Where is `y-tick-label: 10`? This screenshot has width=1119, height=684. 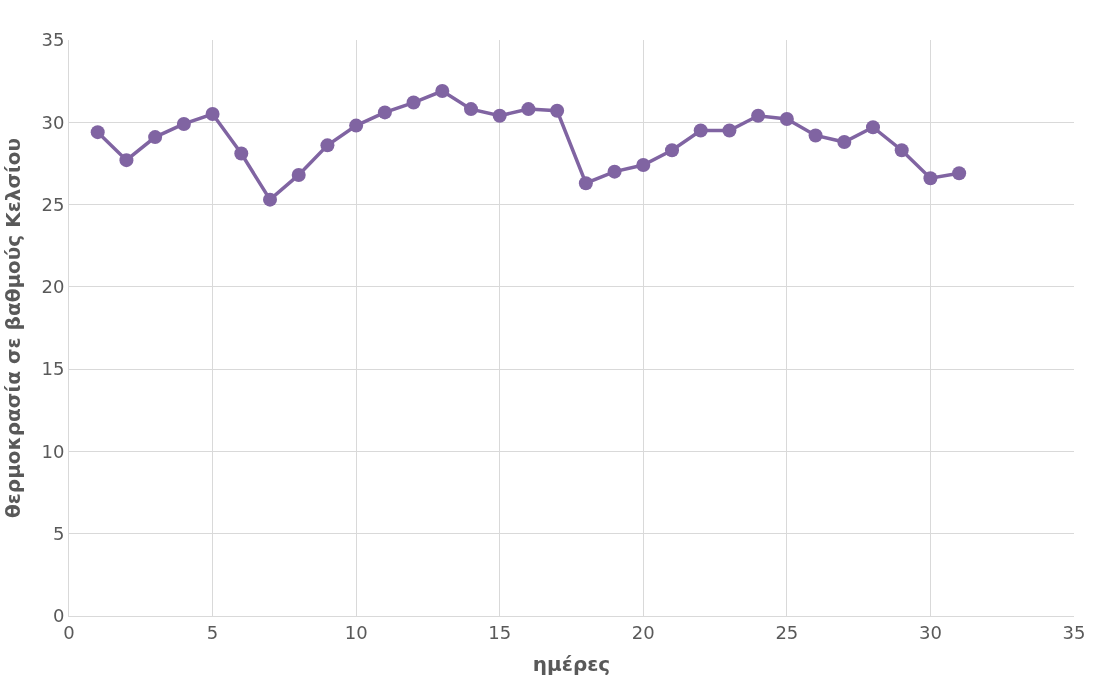
y-tick-label: 10 is located at coordinates (53, 451).